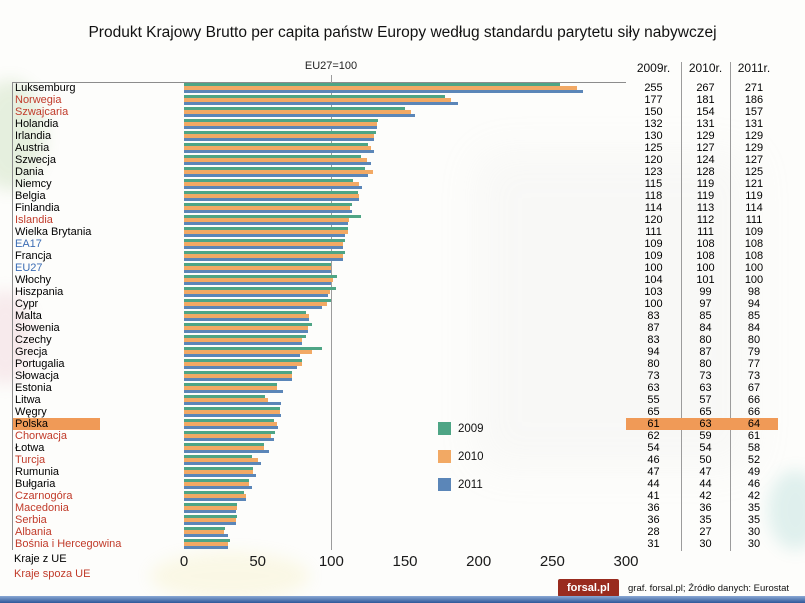 This screenshot has width=805, height=603. I want to click on value-2010: 124, so click(705, 160).